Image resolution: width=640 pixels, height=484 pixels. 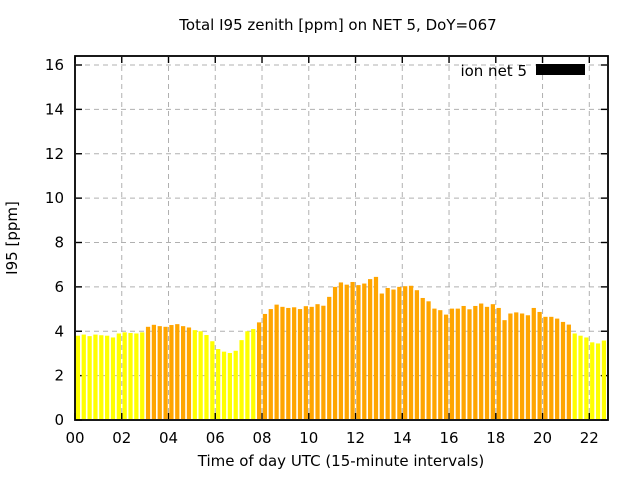 What do you see at coordinates (487, 362) in the screenshot?
I see `bar-17:30` at bounding box center [487, 362].